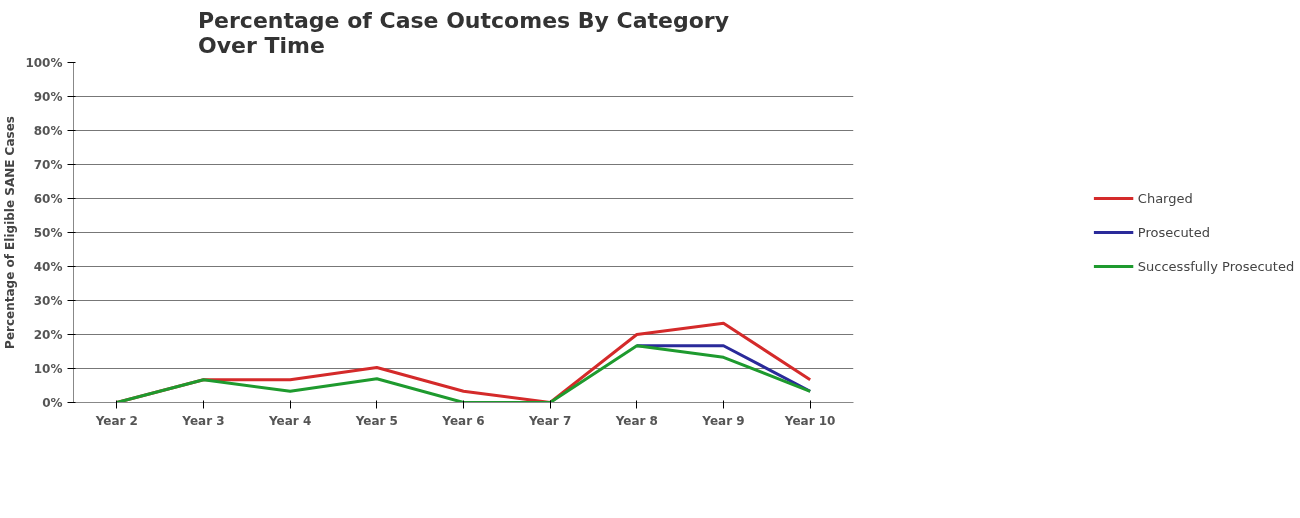  What do you see at coordinates (376, 420) in the screenshot?
I see `x-tick-label: Year 5` at bounding box center [376, 420].